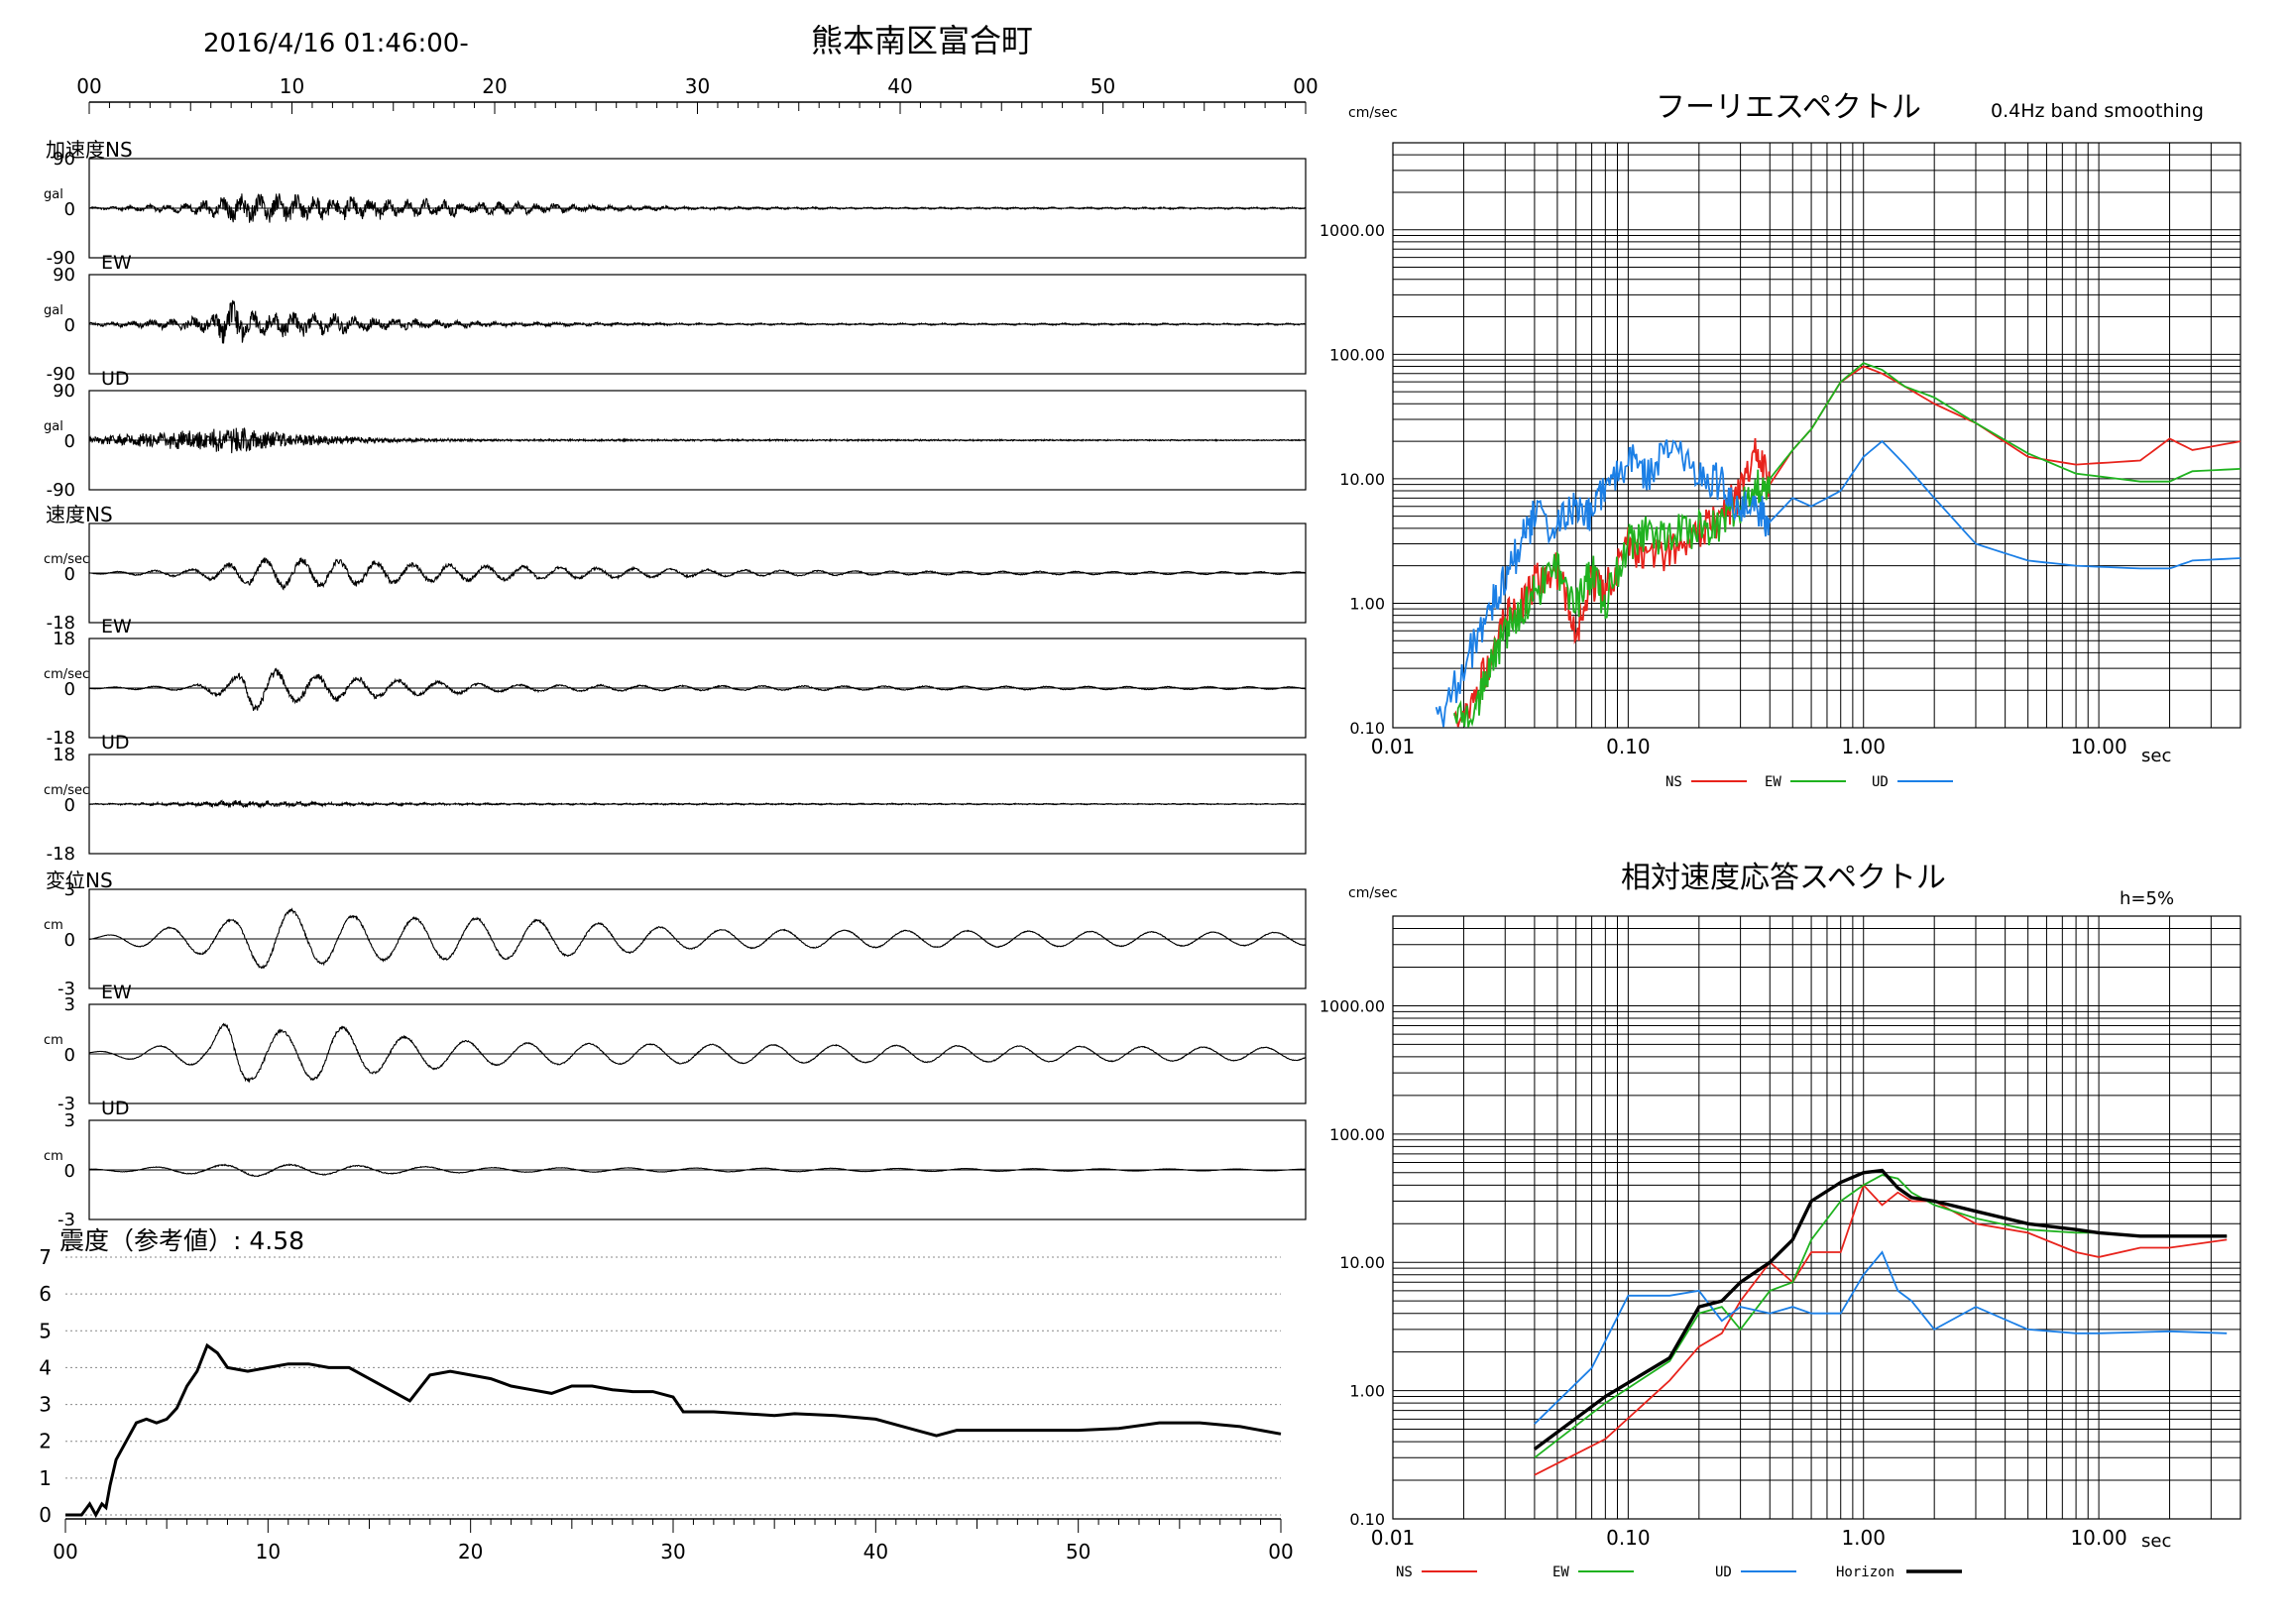 The width and height of the screenshot is (2296, 1623). Describe the element at coordinates (900, 86) in the screenshot. I see `time-axis-label: 40` at that location.